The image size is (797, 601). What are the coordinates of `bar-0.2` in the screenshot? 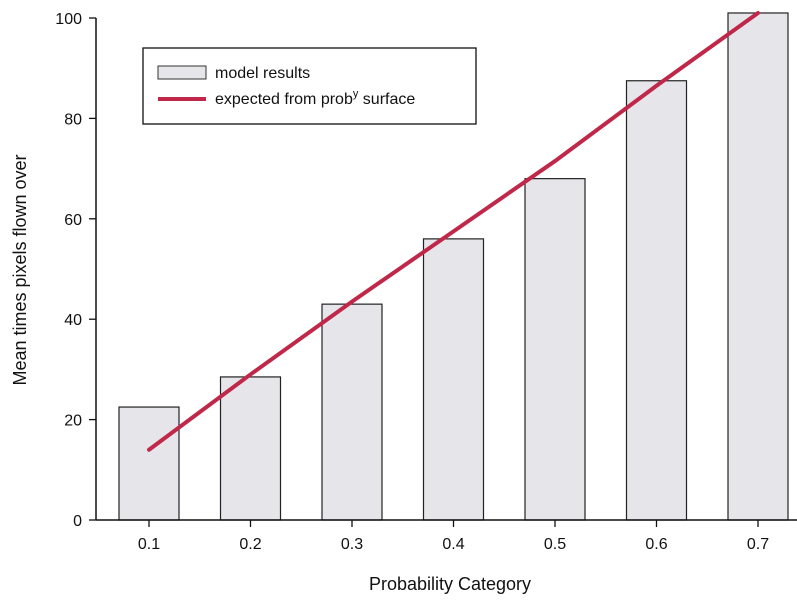 It's located at (250, 448).